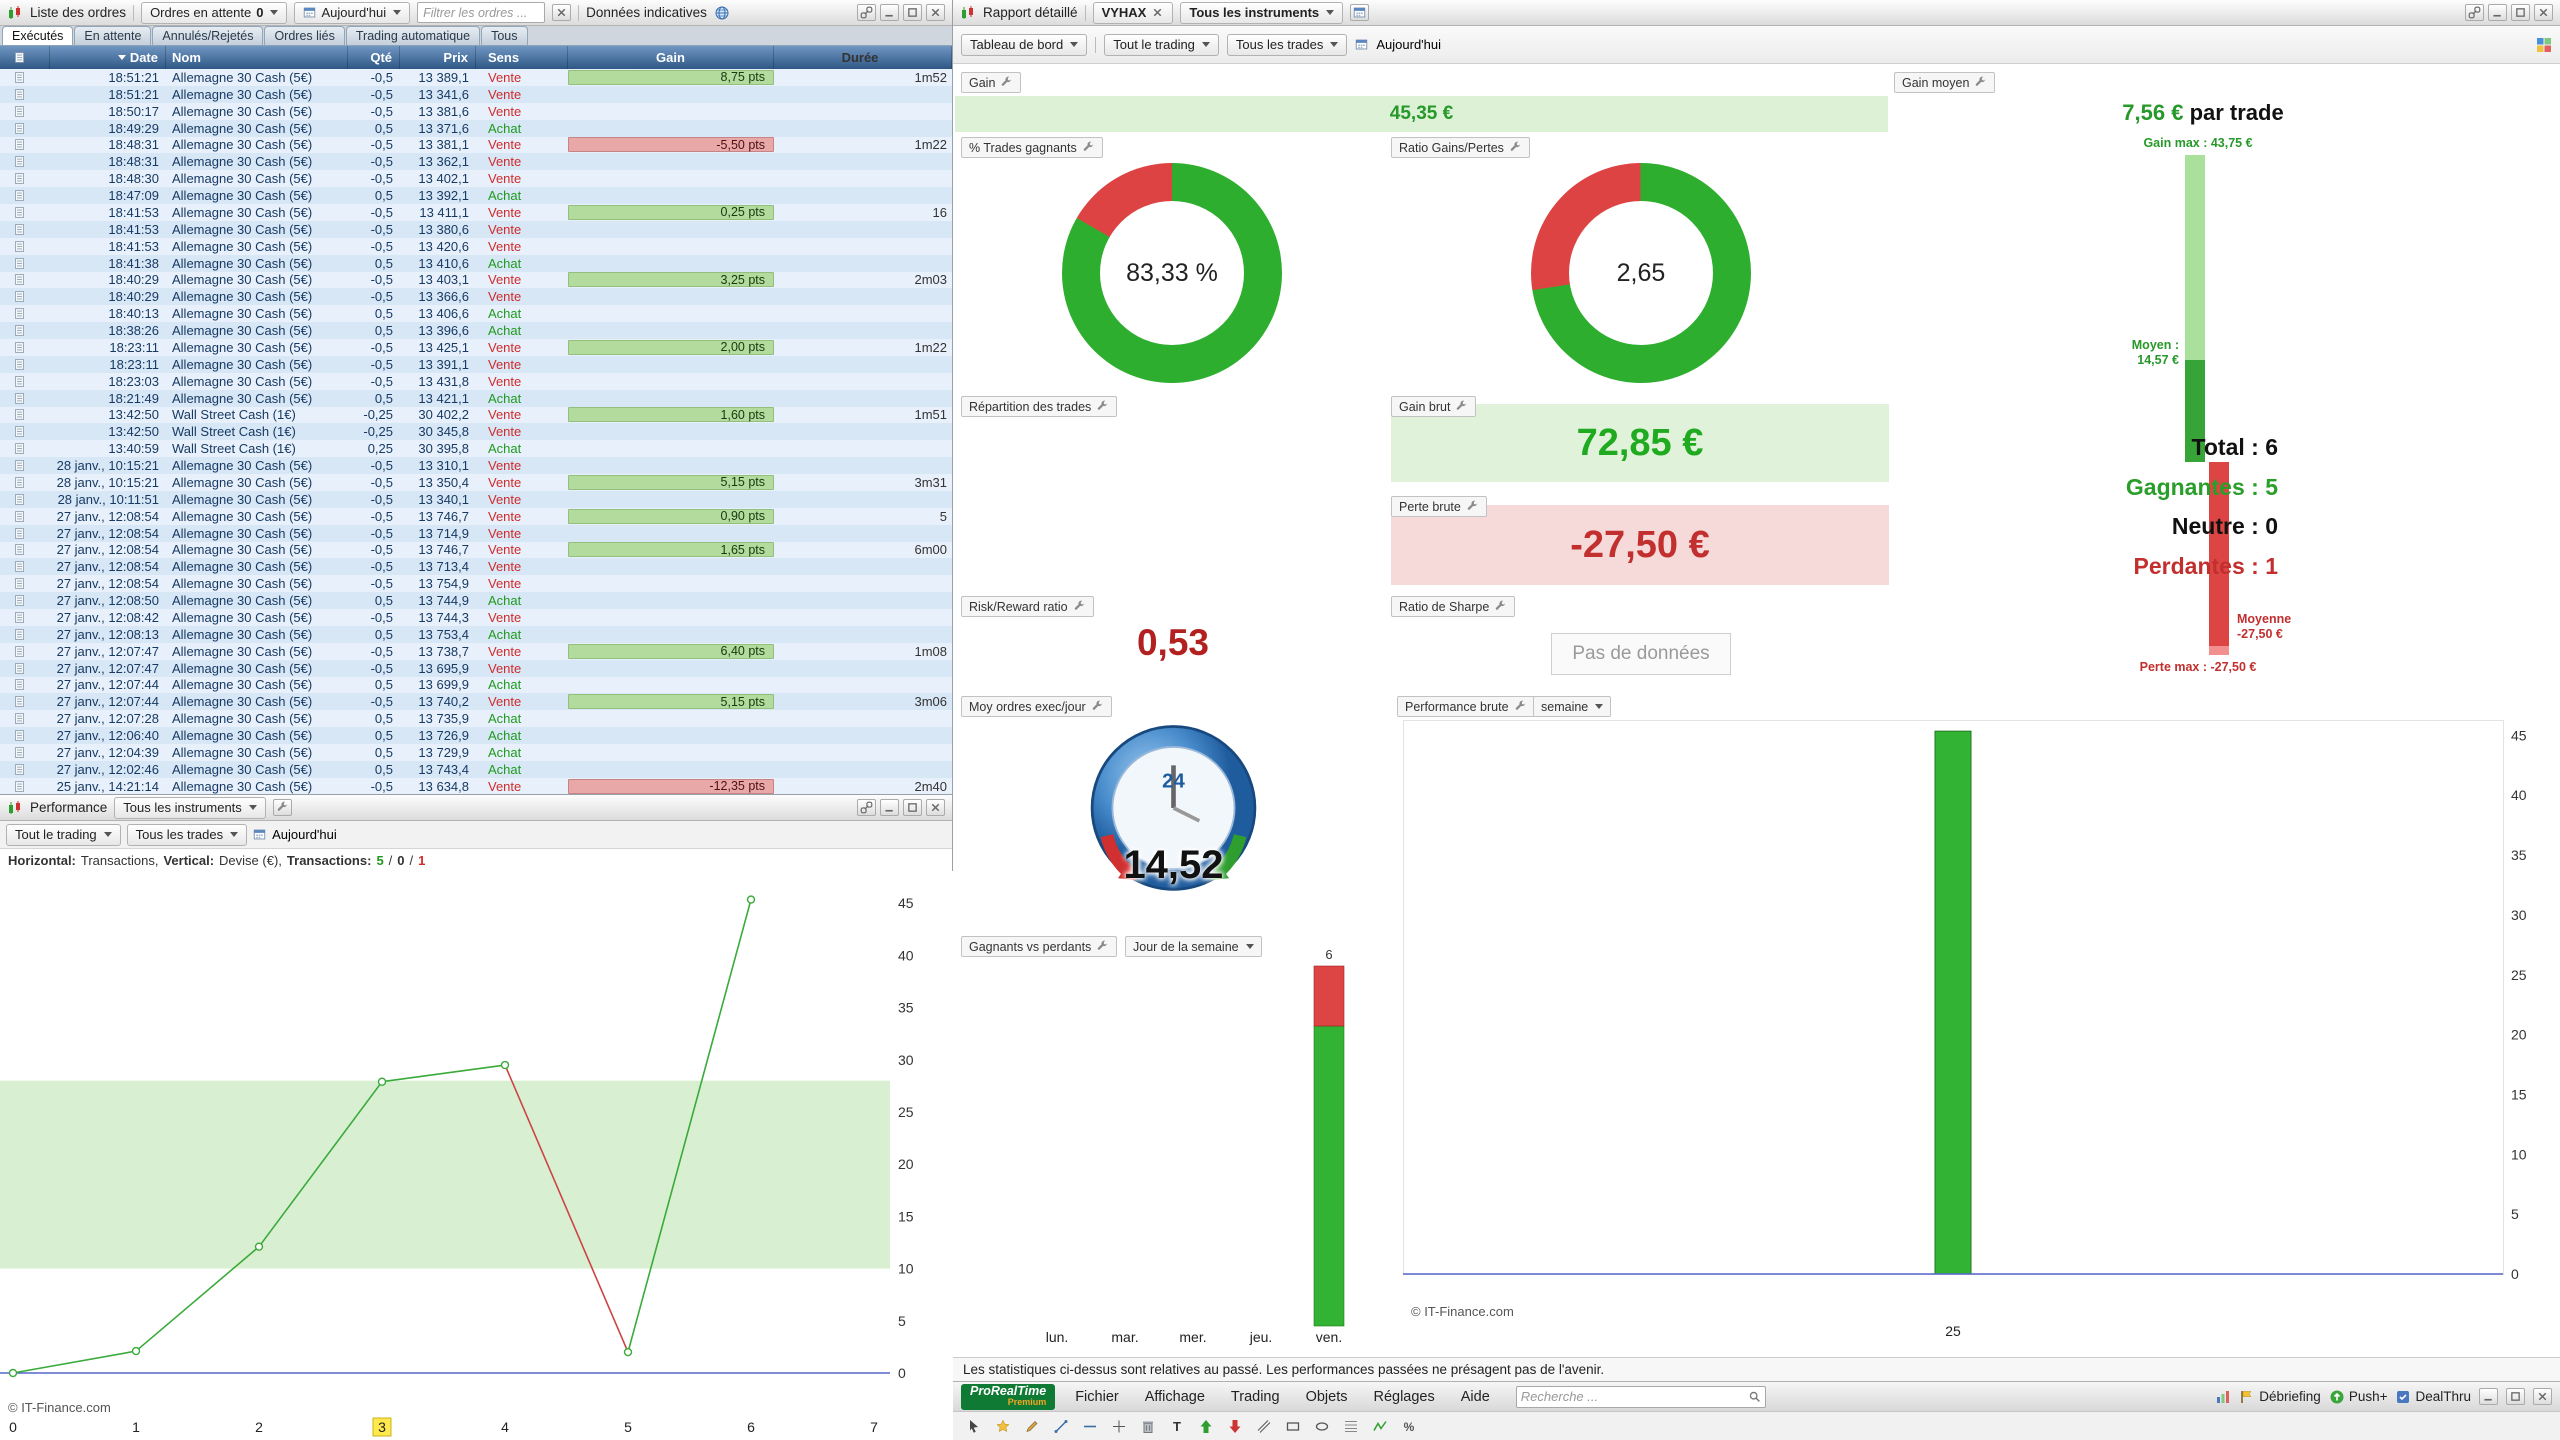 This screenshot has height=1440, width=2560. I want to click on winners-by-day-widget-chip: Gagnants vs perdants, so click(1039, 946).